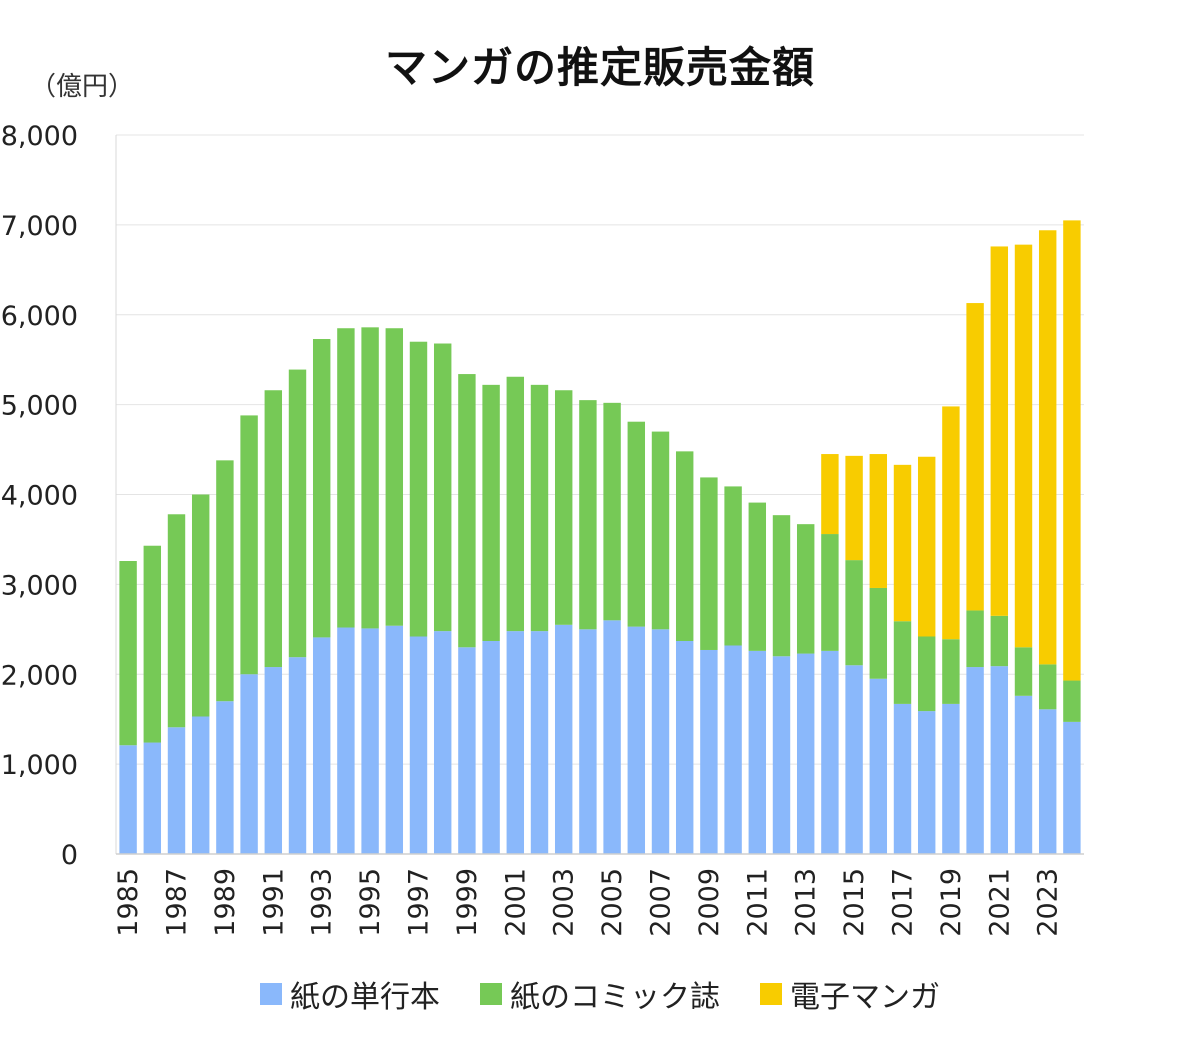 The height and width of the screenshot is (1037, 1200). What do you see at coordinates (660, 530) in the screenshot?
I see `bar-segment-2007-紙のコミック誌` at bounding box center [660, 530].